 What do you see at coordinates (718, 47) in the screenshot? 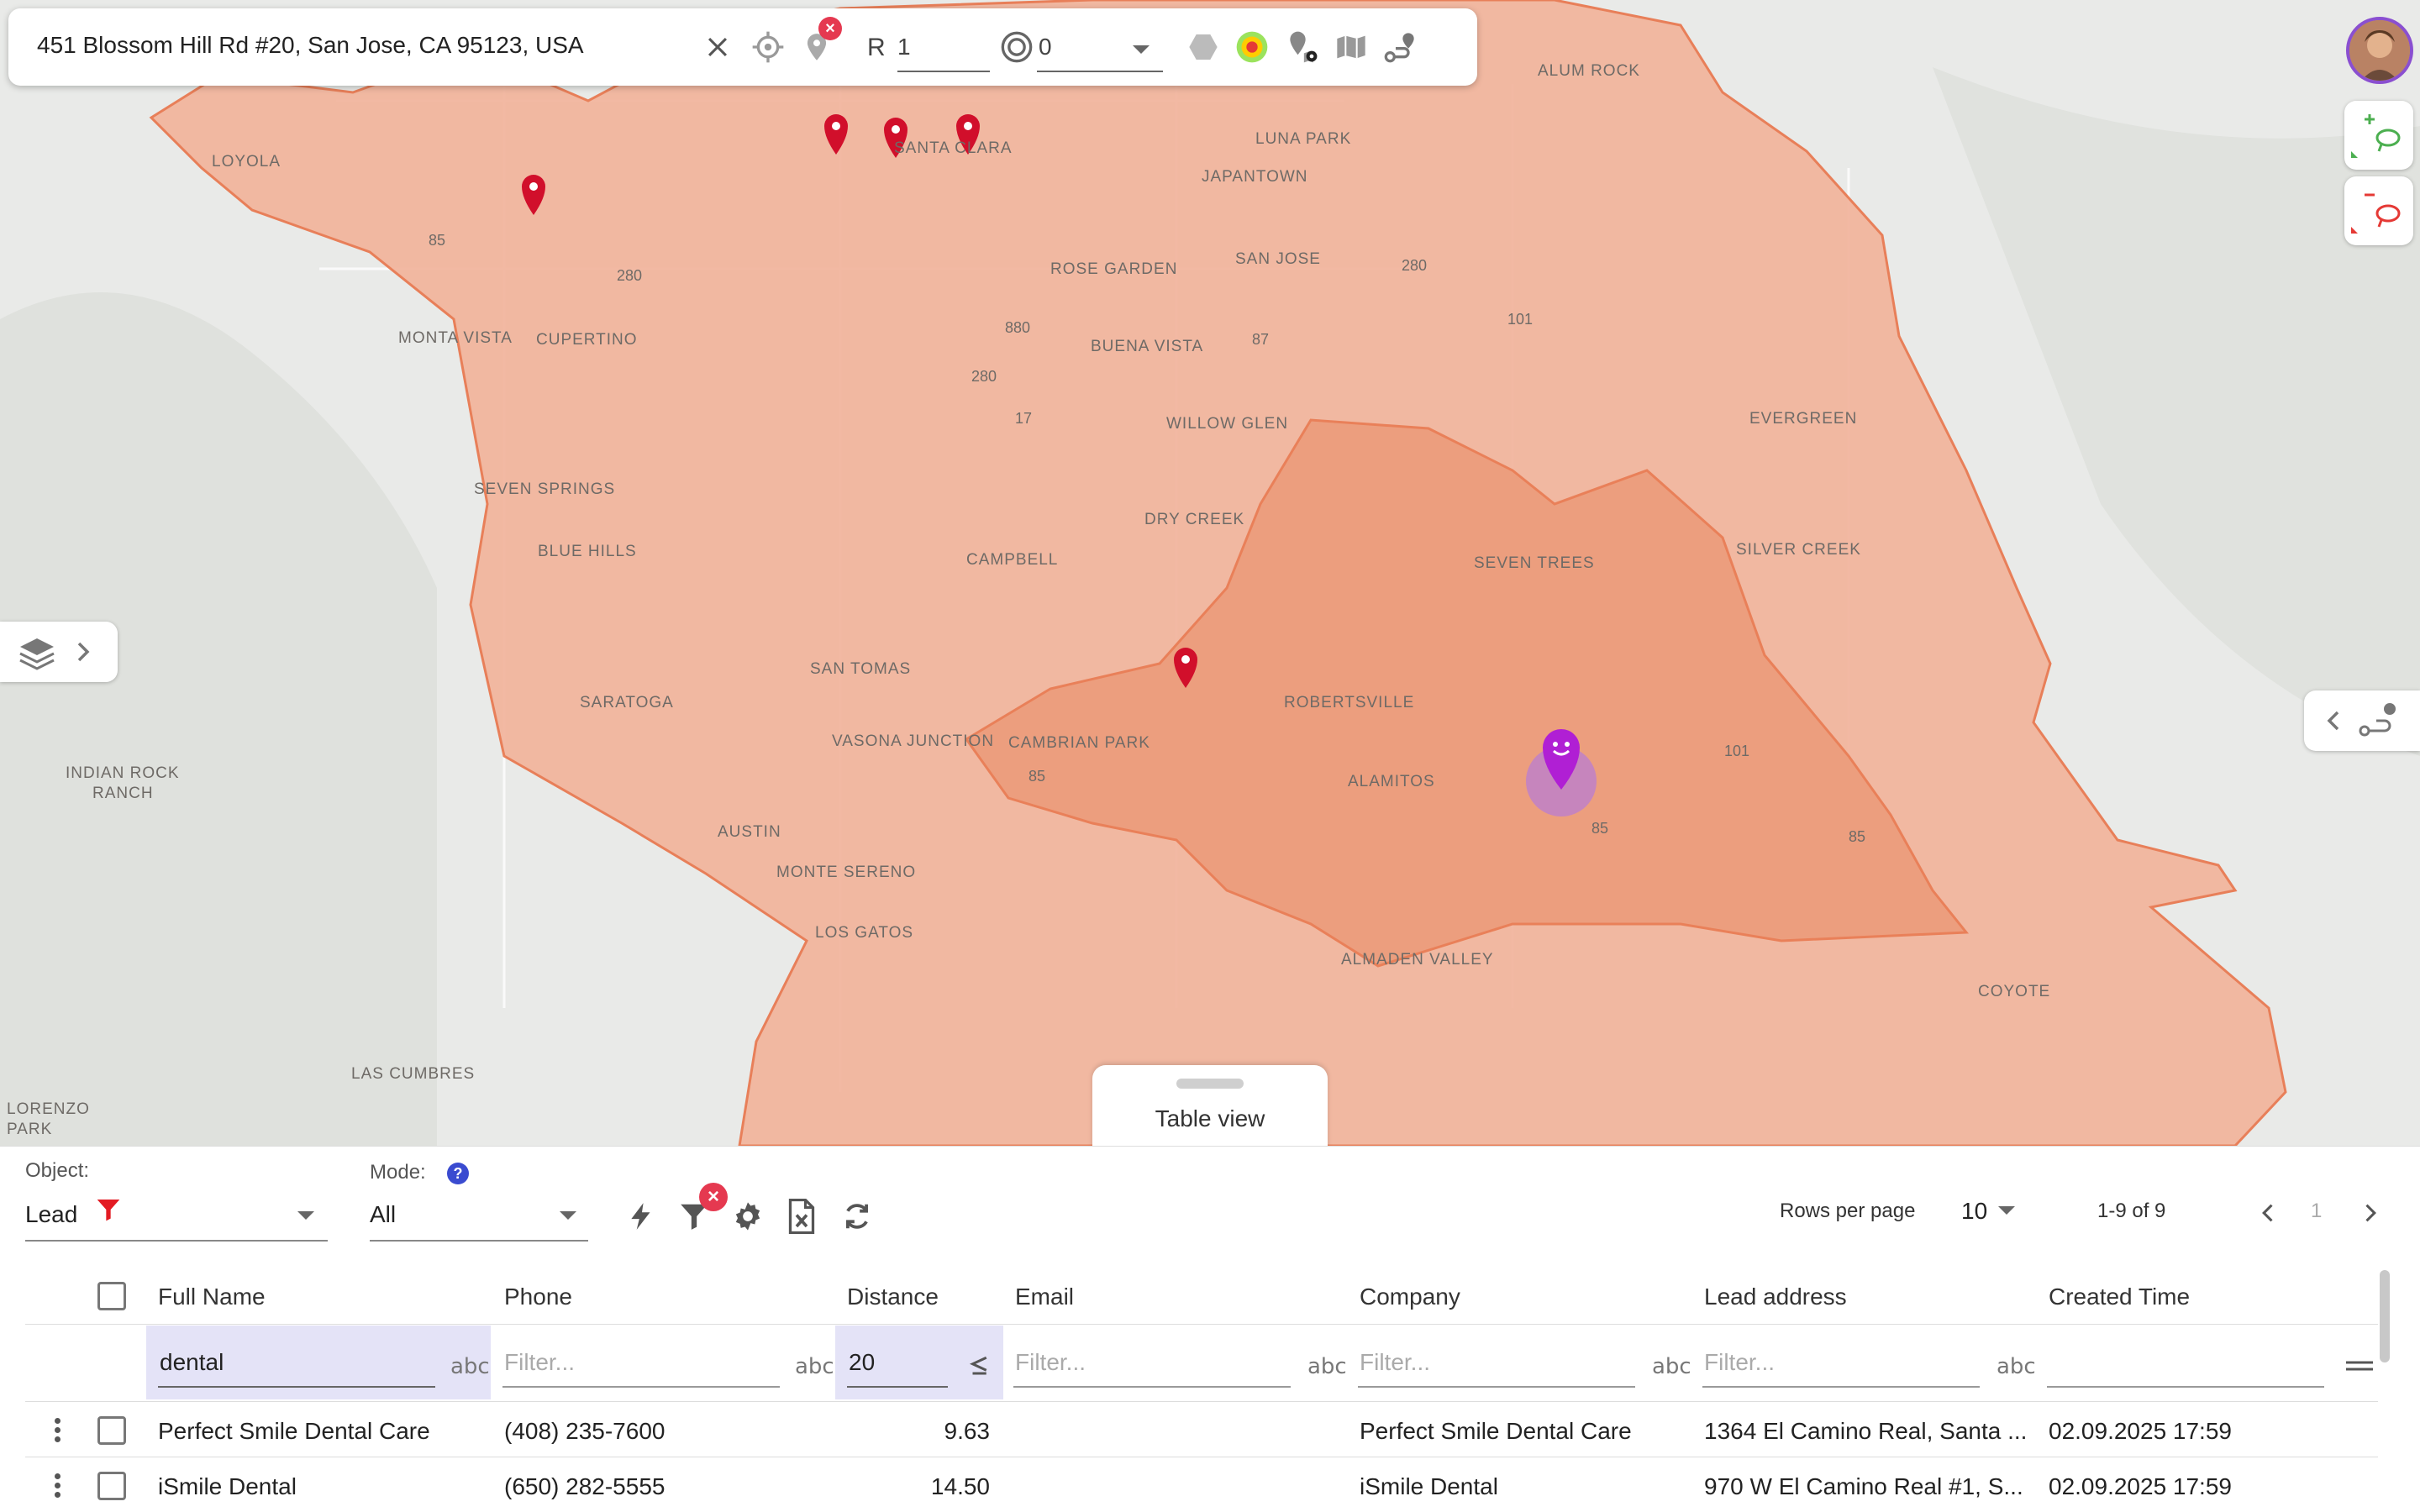
I see `clear-icon` at bounding box center [718, 47].